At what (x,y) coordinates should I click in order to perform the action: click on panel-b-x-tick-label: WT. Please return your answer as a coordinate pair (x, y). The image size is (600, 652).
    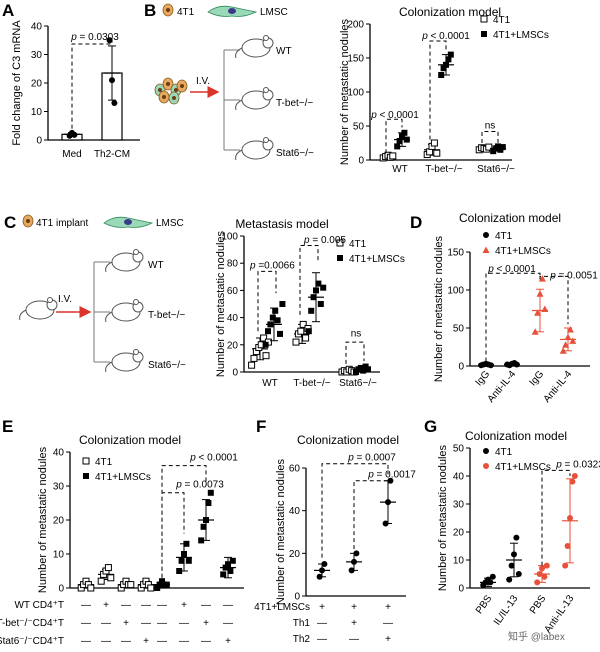
    Looking at the image, I should click on (400, 169).